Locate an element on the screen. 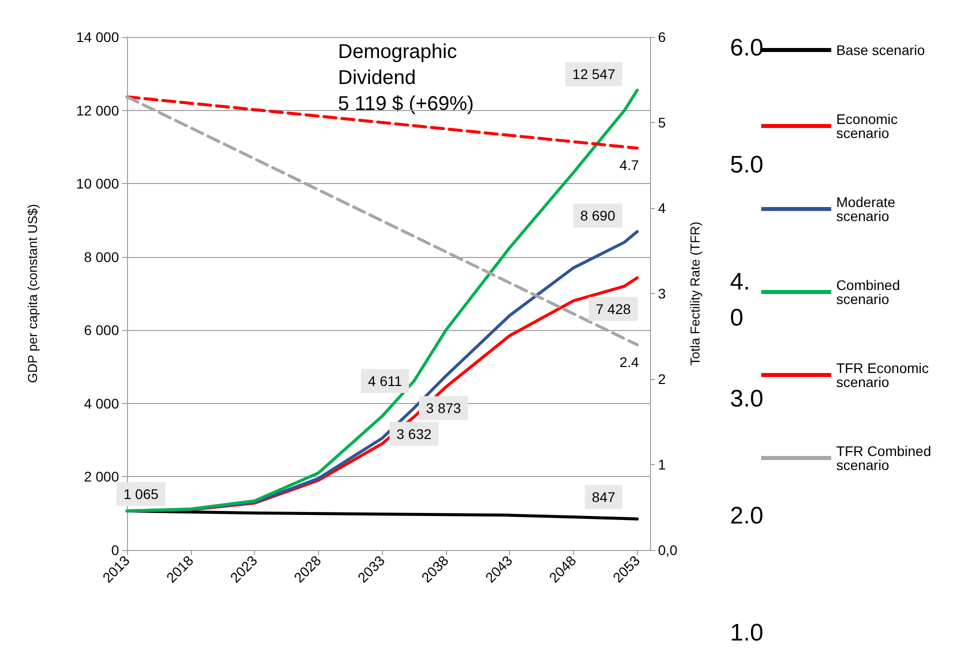  annotation: Demographic Dividend 5 119 $ (+69%) is located at coordinates (406, 78).